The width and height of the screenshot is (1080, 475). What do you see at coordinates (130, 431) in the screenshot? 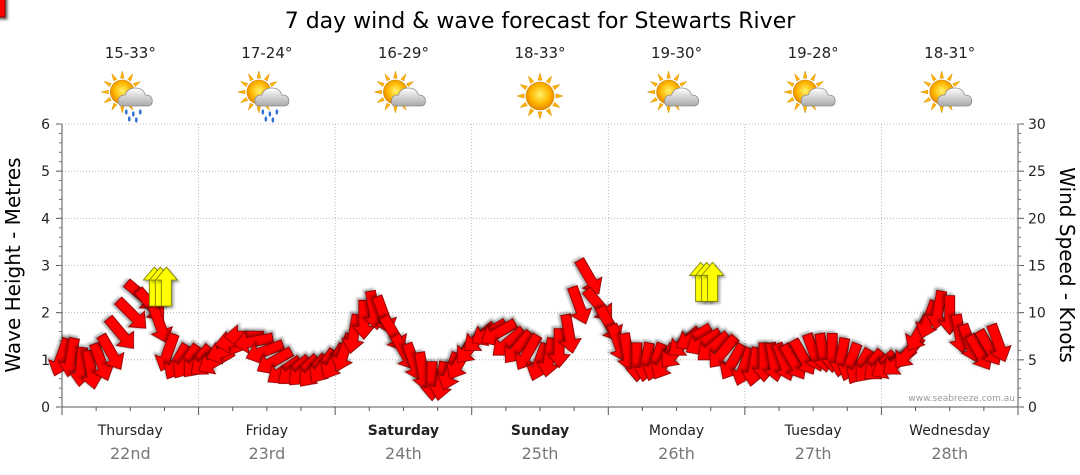
I see `day-name: Thursday` at bounding box center [130, 431].